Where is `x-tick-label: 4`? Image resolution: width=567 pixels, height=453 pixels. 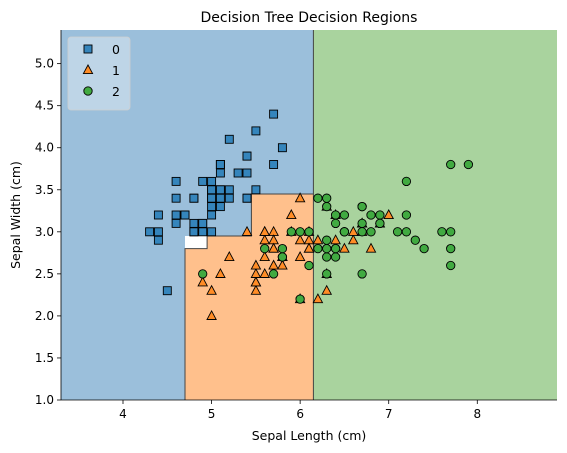 x-tick-label: 4 is located at coordinates (123, 414).